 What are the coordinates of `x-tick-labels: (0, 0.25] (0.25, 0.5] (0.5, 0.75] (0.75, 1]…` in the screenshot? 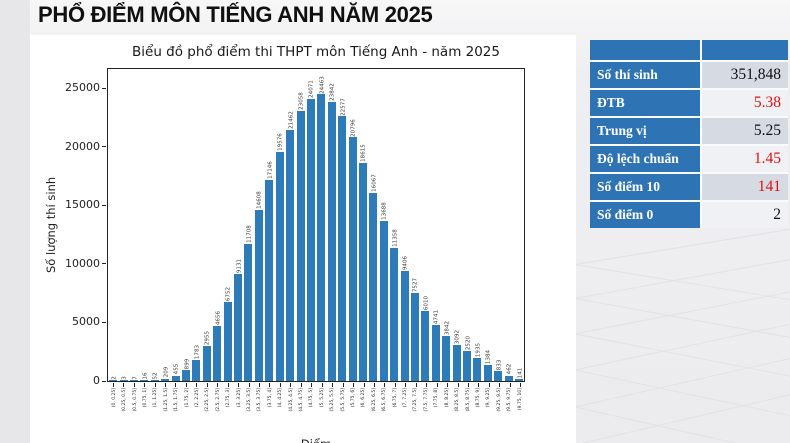 It's located at (316, 415).